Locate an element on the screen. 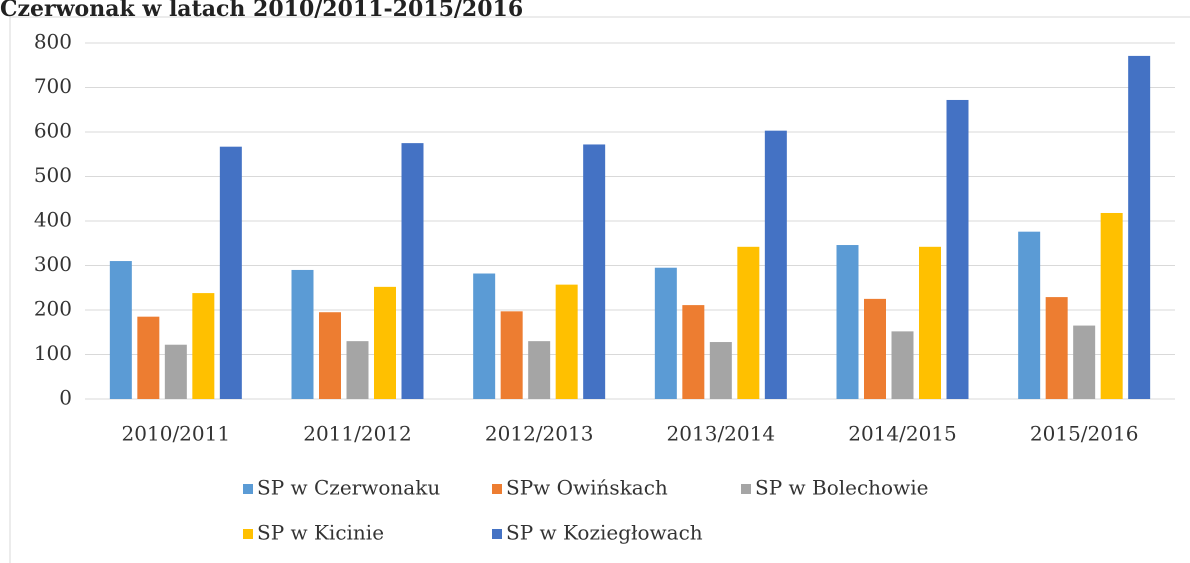  y-tick-label: 200 is located at coordinates (53, 309).